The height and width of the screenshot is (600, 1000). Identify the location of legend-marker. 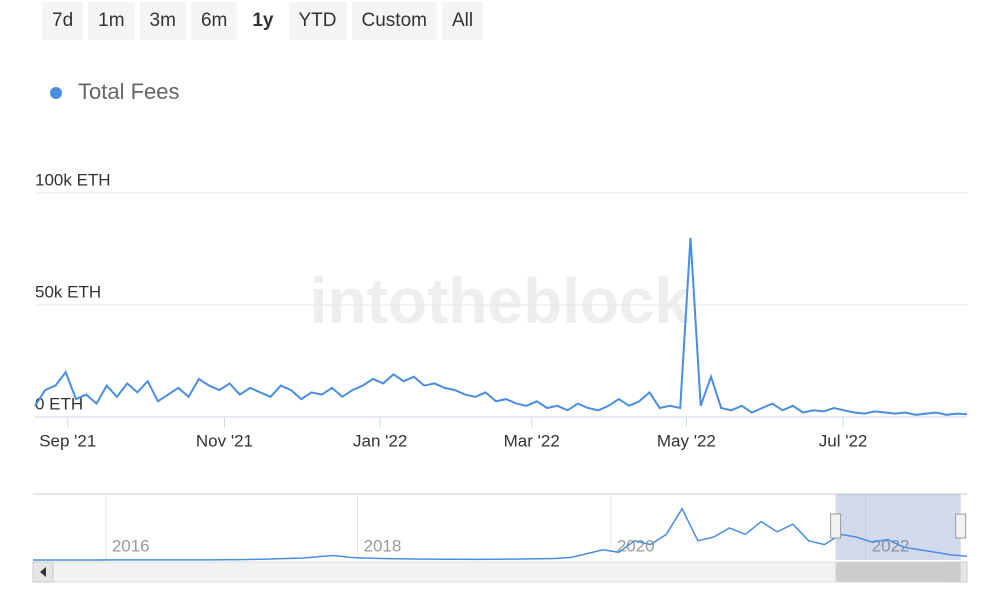
(56, 93).